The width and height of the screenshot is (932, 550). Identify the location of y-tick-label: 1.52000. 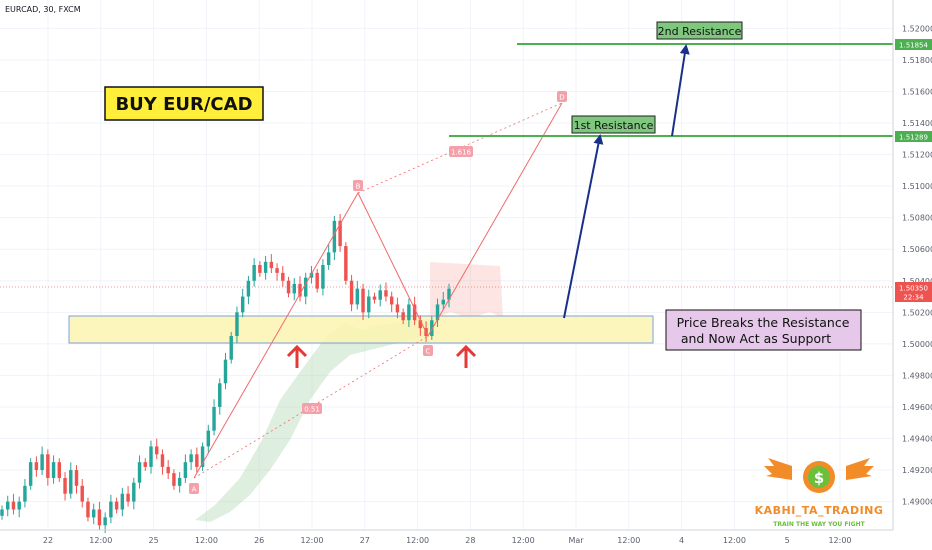
(917, 28).